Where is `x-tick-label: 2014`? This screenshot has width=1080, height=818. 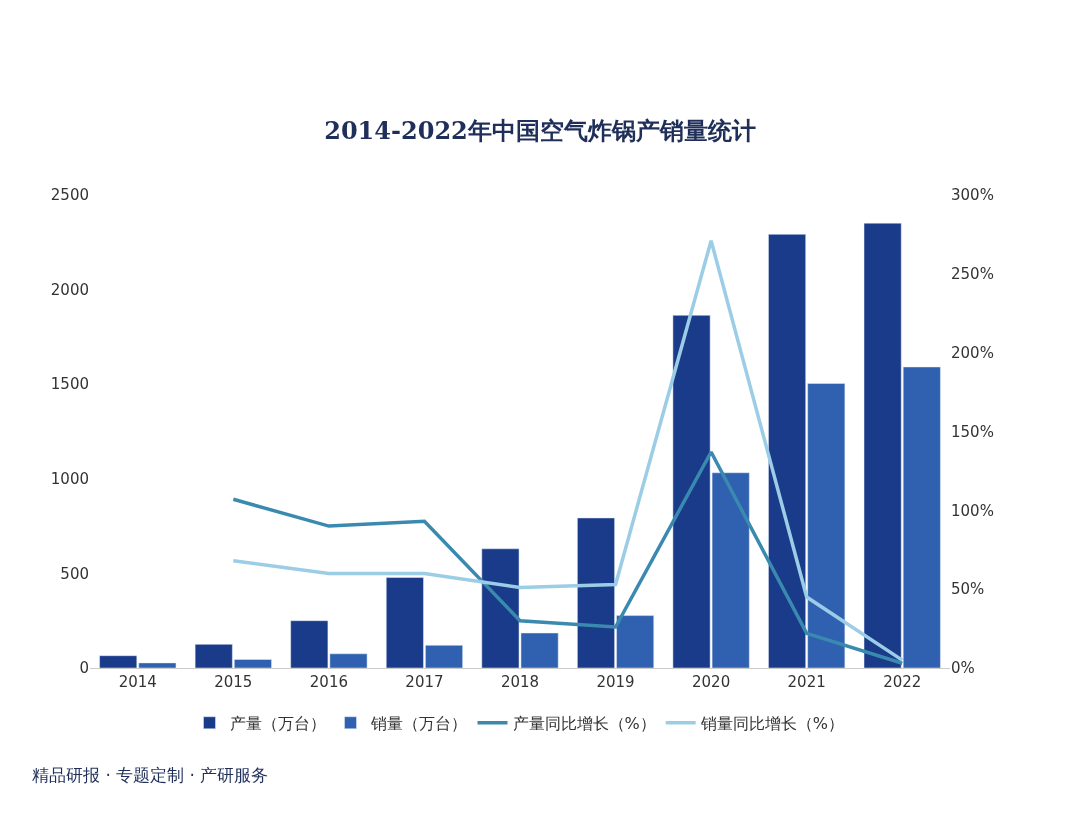 x-tick-label: 2014 is located at coordinates (137, 682).